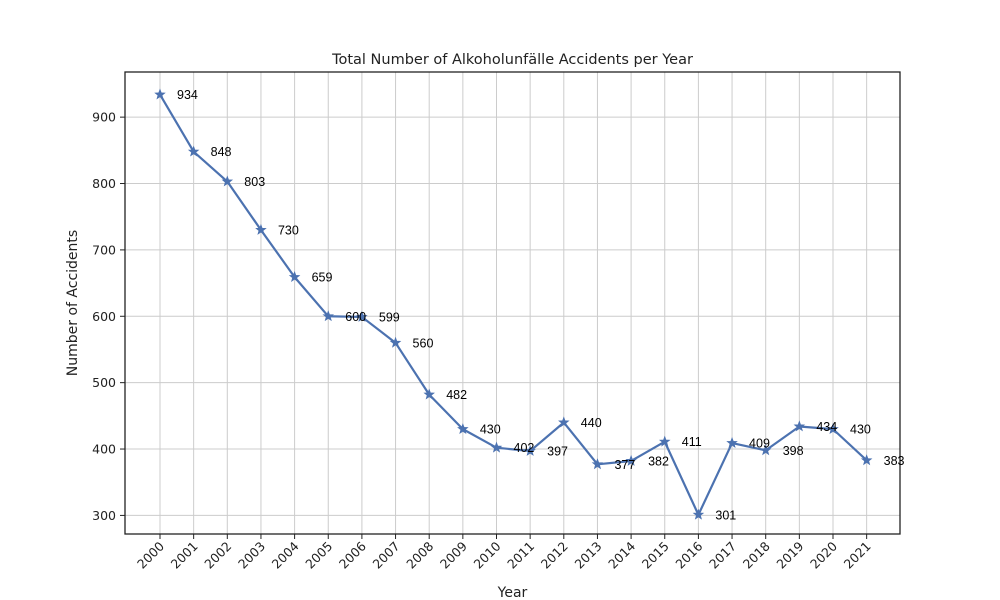 The image size is (1000, 600). I want to click on x-tick-label: 2006, so click(352, 554).